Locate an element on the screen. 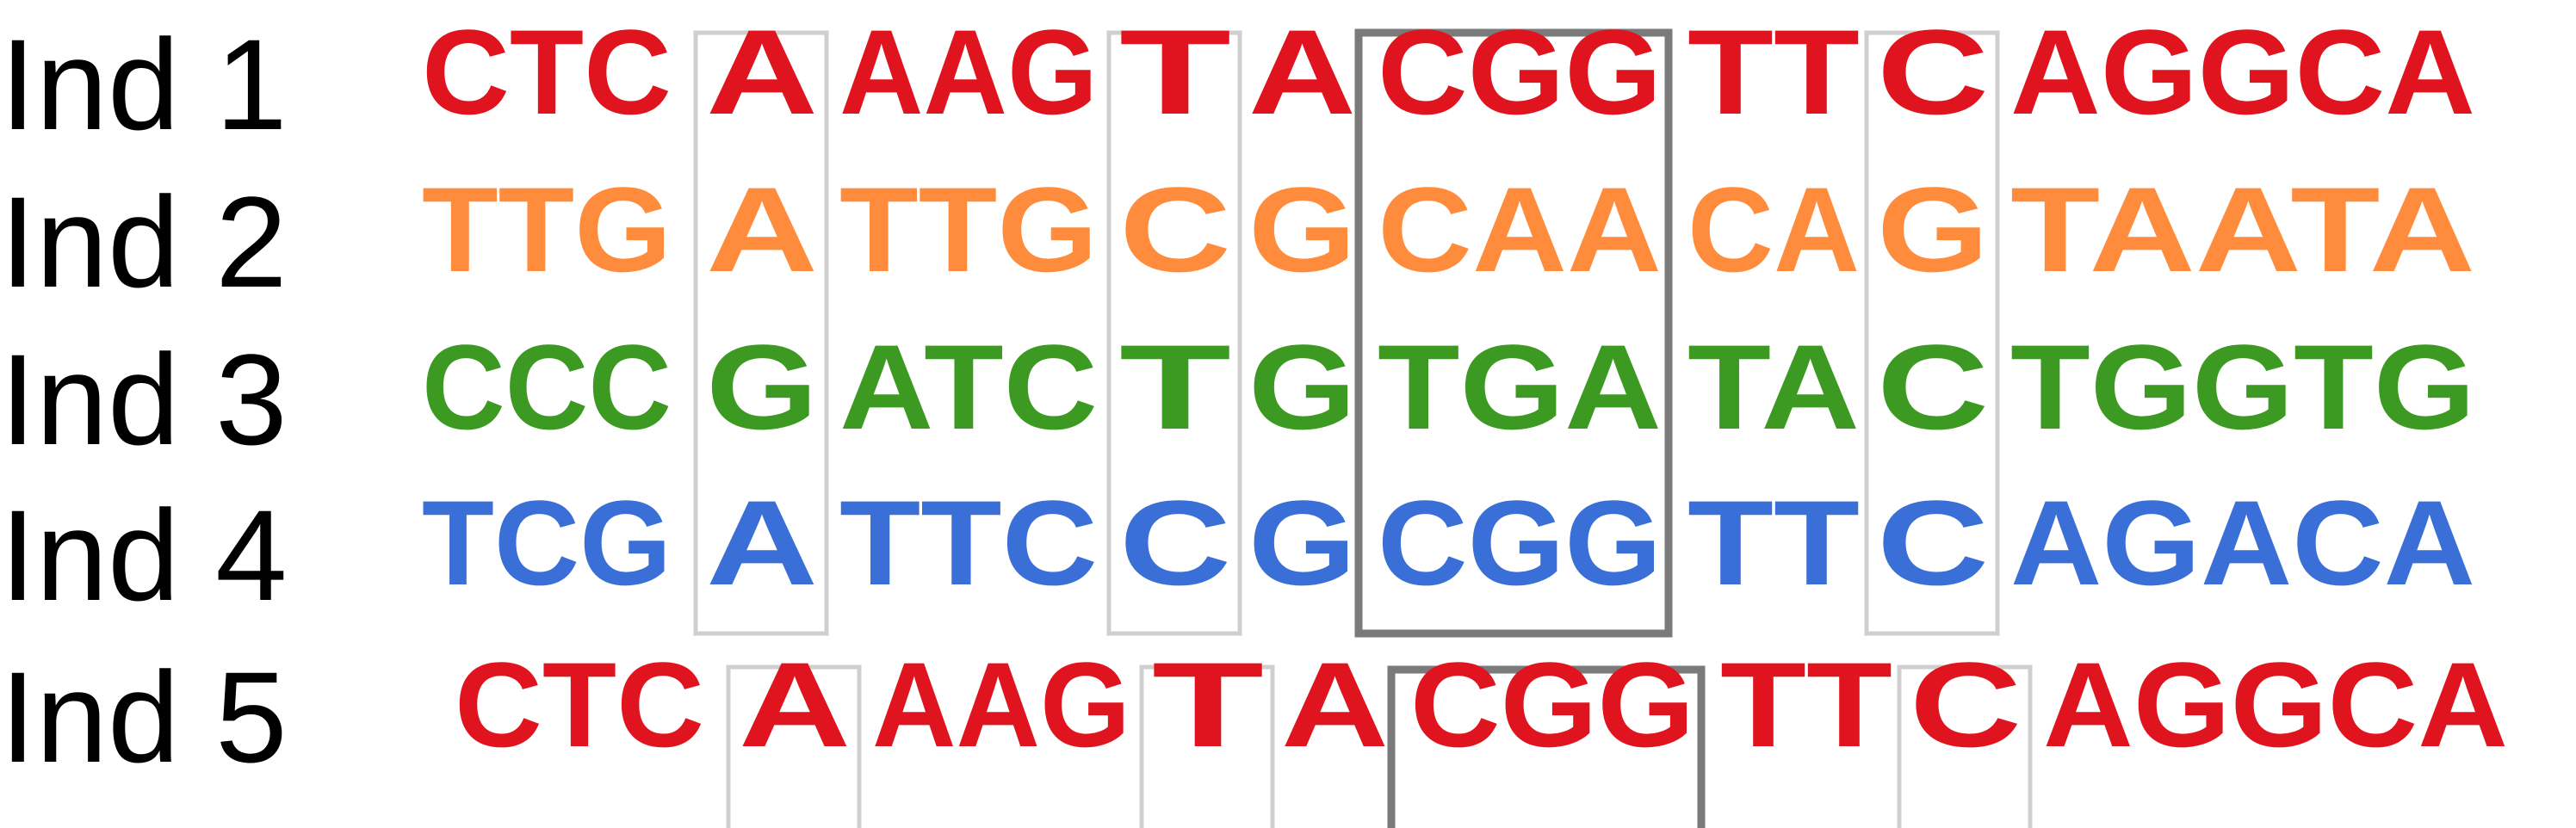  seq-segment-r3-s1: CCC is located at coordinates (547, 387).